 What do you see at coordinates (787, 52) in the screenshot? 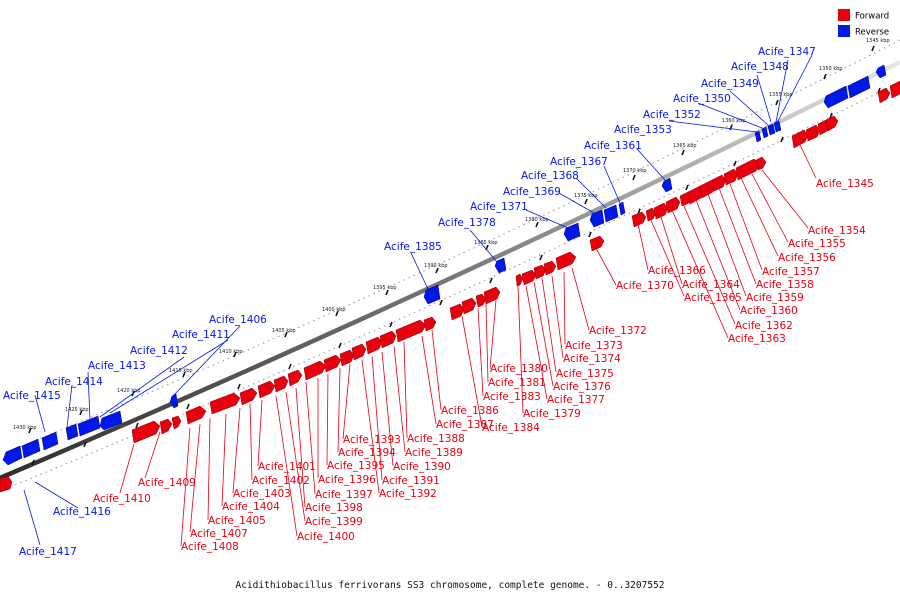
I see `gene-label: Acife_1347` at bounding box center [787, 52].